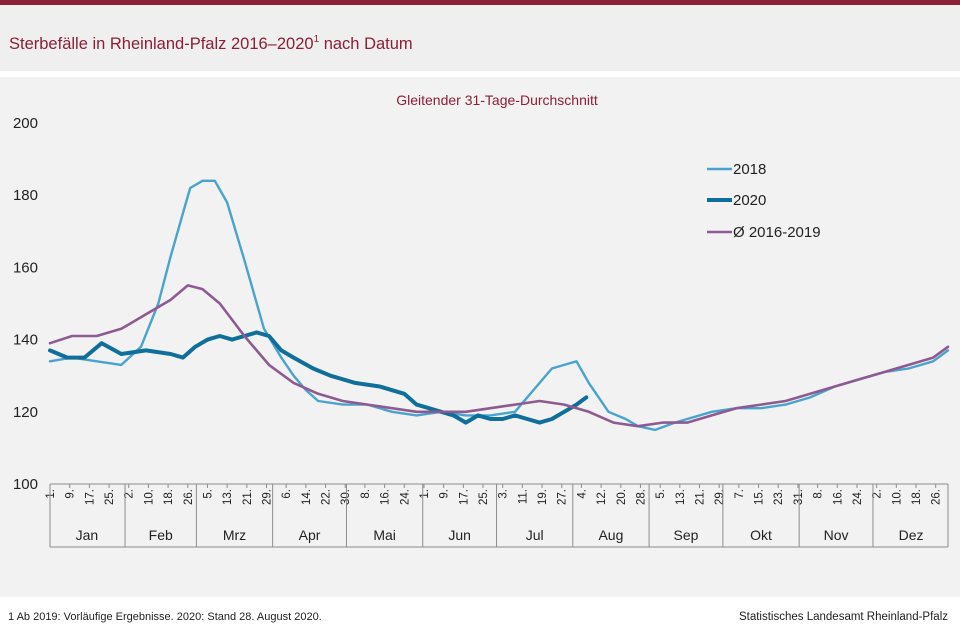 The image size is (960, 630). What do you see at coordinates (234, 535) in the screenshot?
I see `month-label: Mrz` at bounding box center [234, 535].